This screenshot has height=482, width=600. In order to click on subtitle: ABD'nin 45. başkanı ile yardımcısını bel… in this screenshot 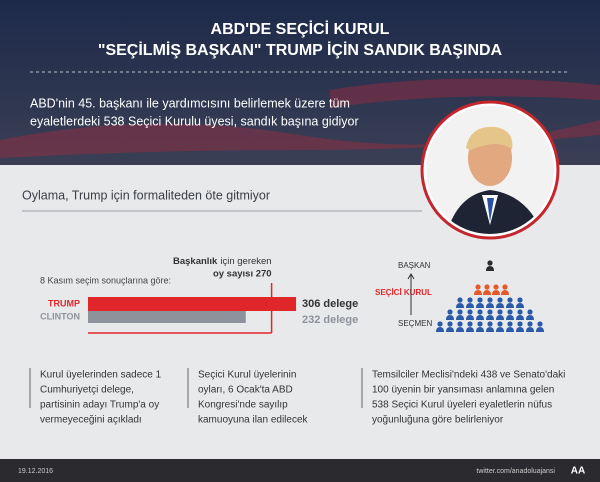, I will do `click(190, 103)`.